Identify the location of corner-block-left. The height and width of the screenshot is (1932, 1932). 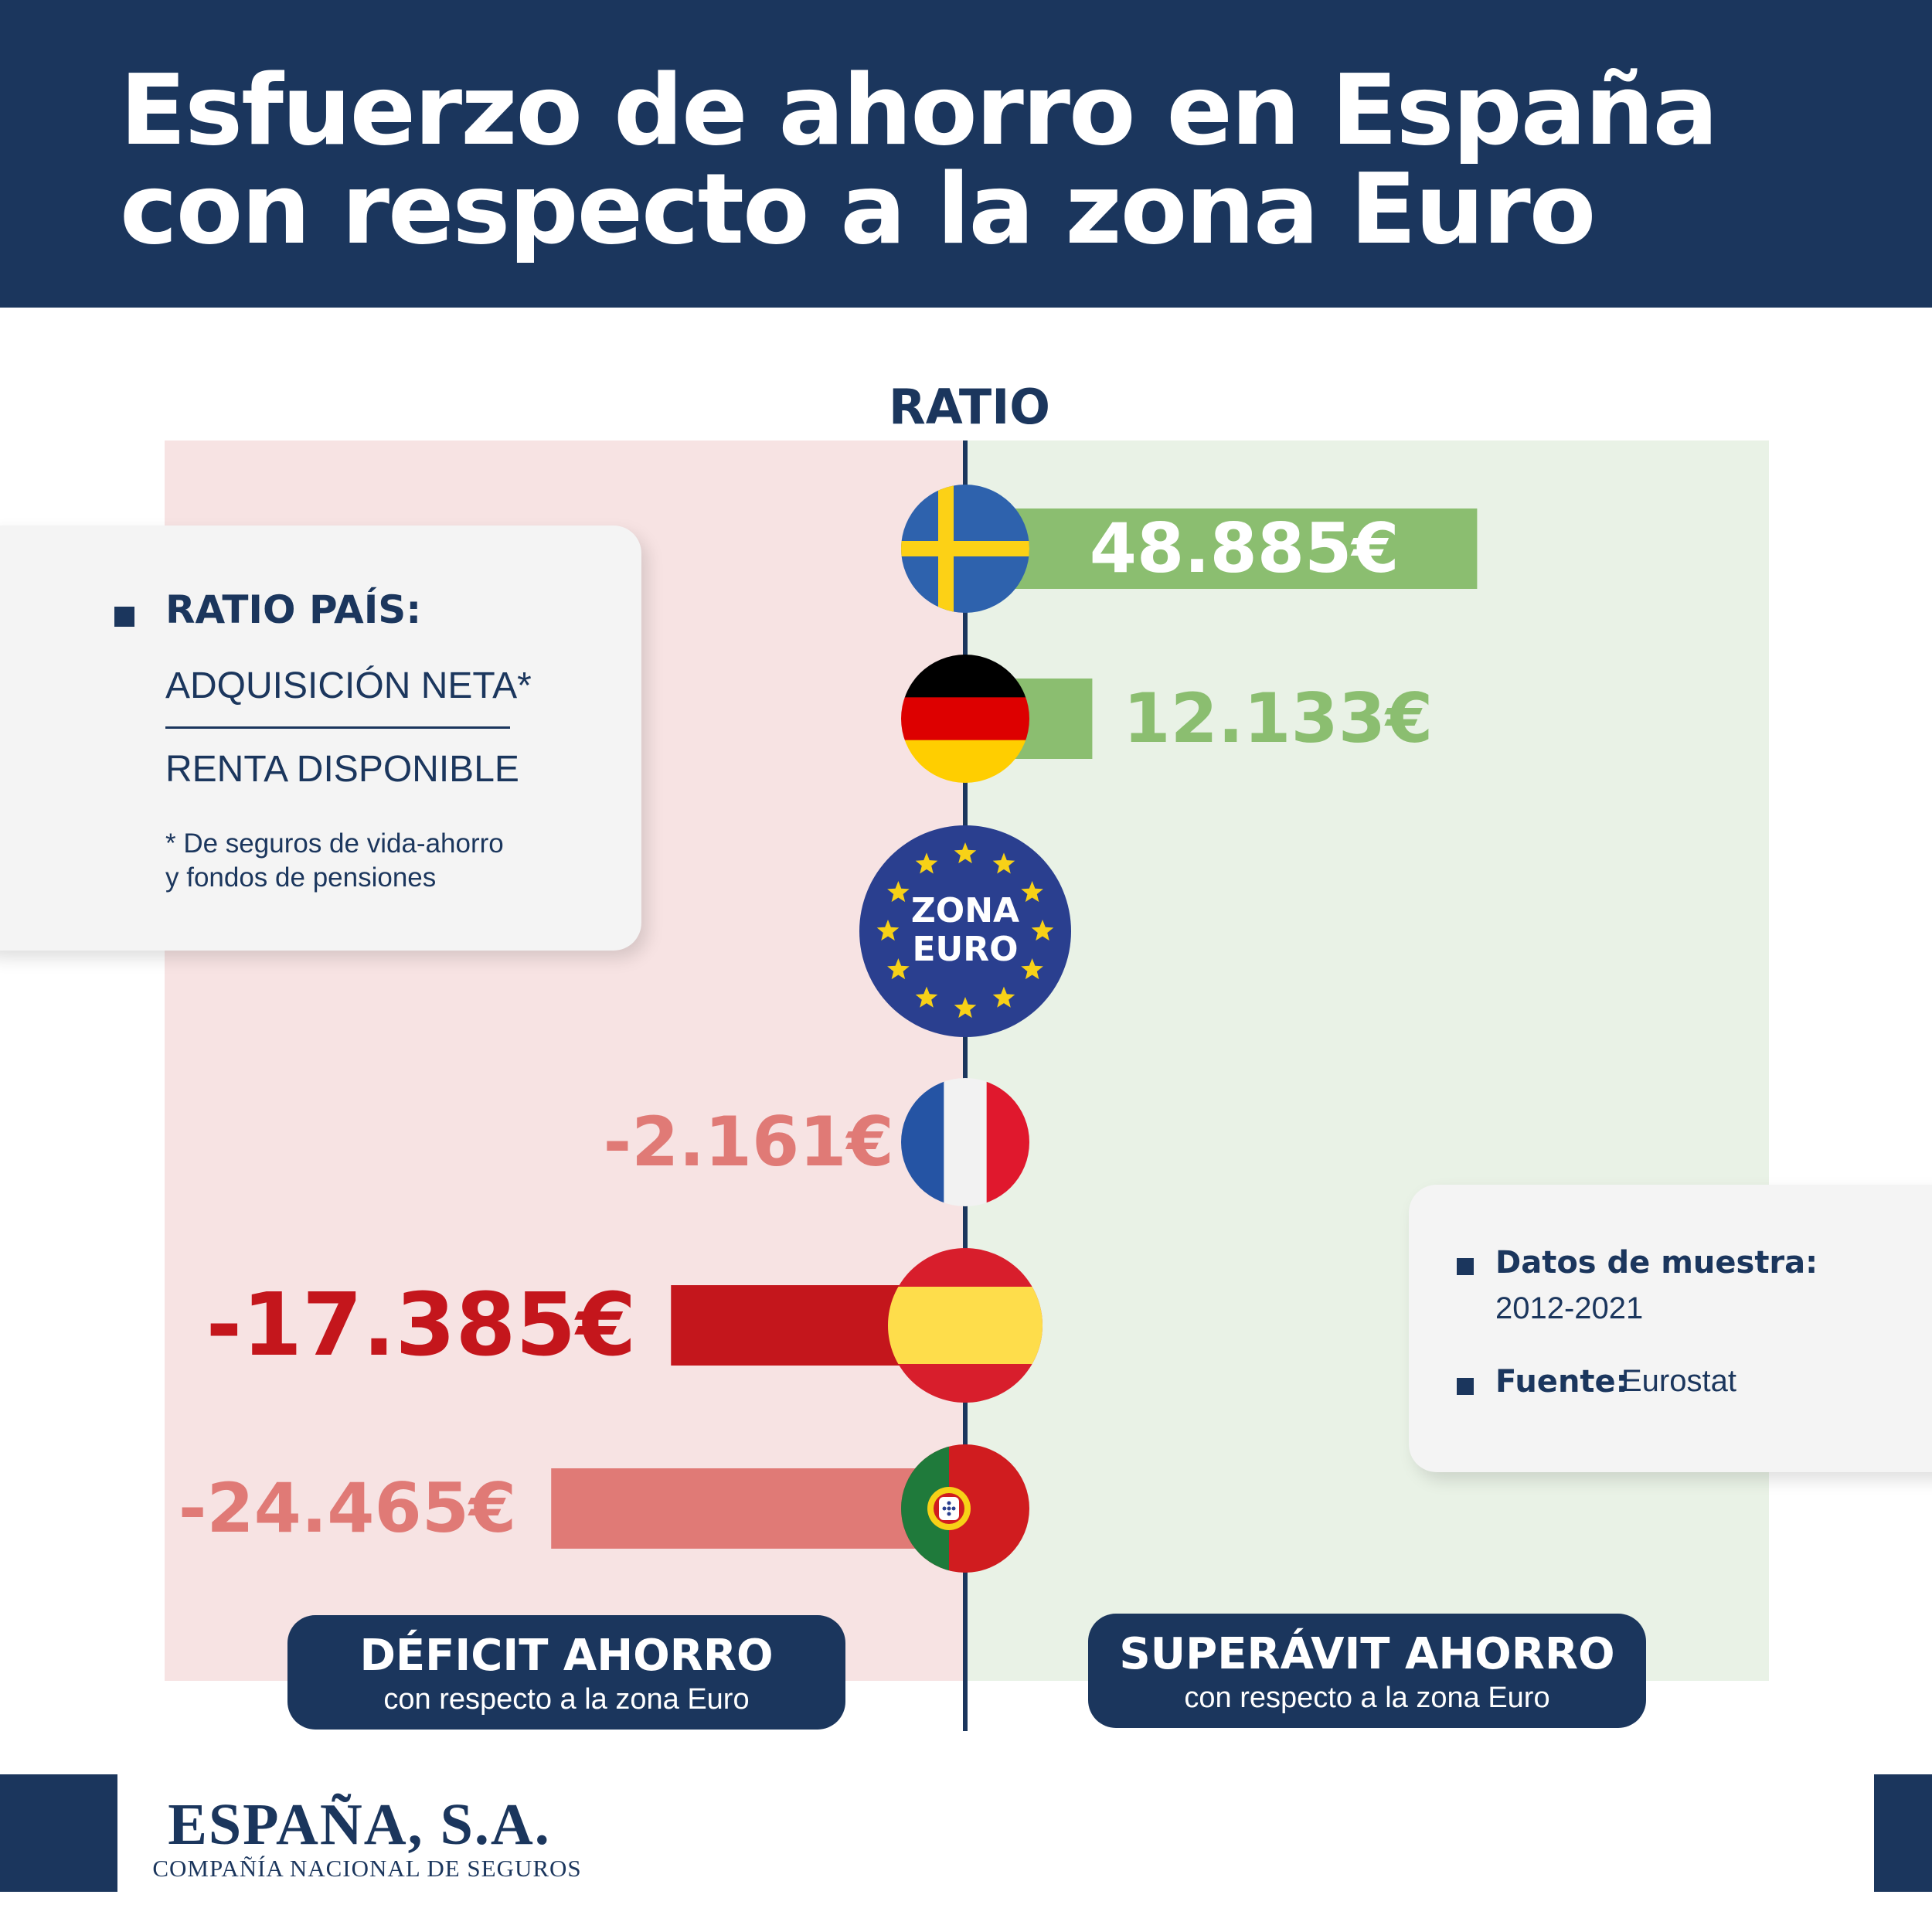
(58, 1833).